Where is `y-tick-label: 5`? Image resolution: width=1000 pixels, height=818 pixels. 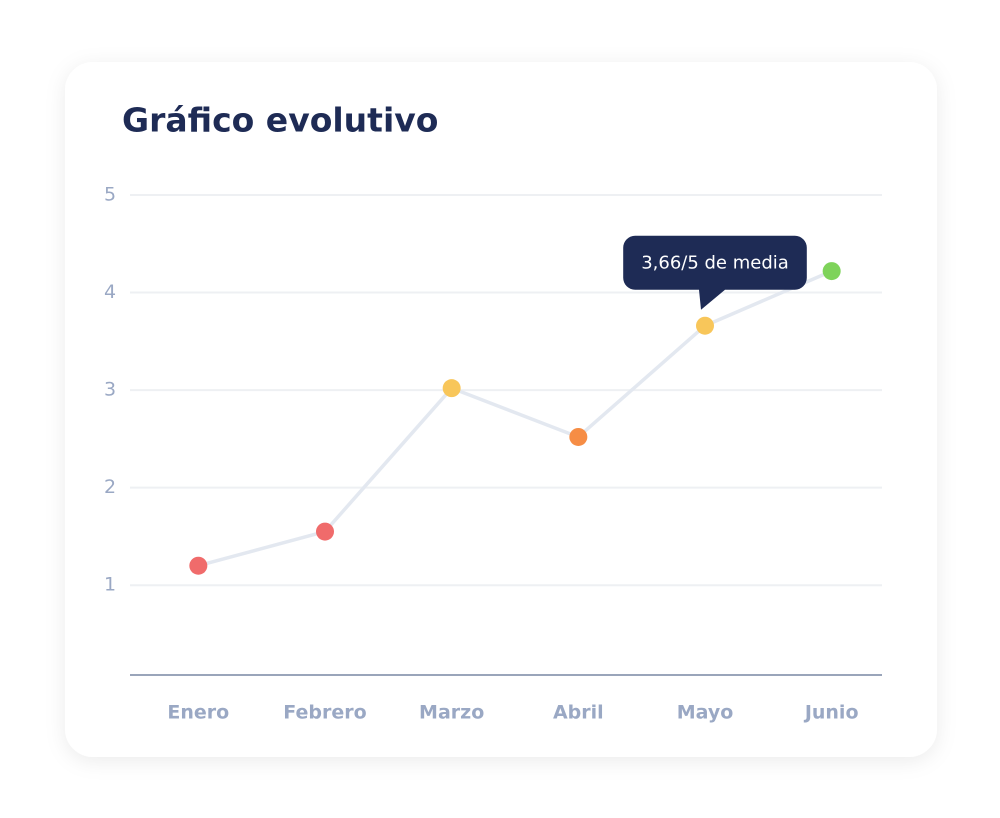
y-tick-label: 5 is located at coordinates (110, 195).